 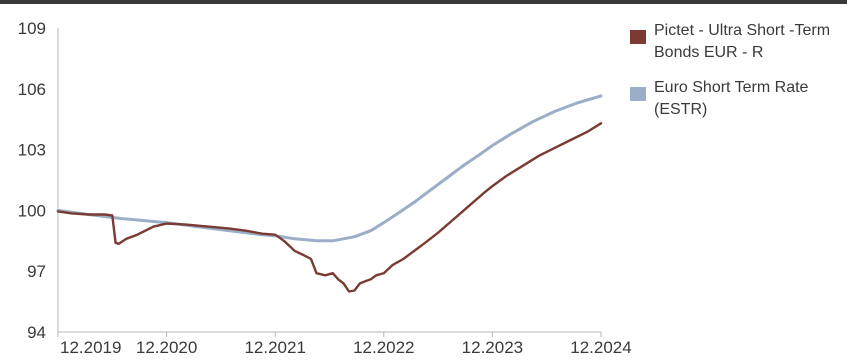 I want to click on y-tick-label: 103, so click(x=32, y=150).